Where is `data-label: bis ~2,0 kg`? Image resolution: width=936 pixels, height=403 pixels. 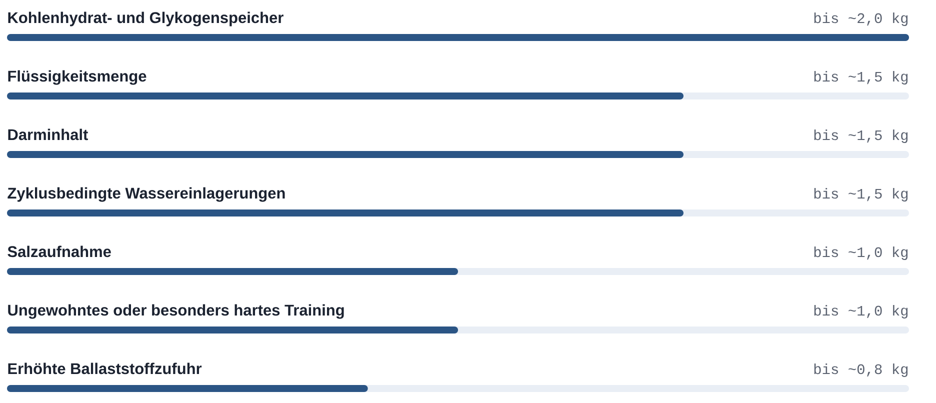 data-label: bis ~2,0 kg is located at coordinates (861, 19).